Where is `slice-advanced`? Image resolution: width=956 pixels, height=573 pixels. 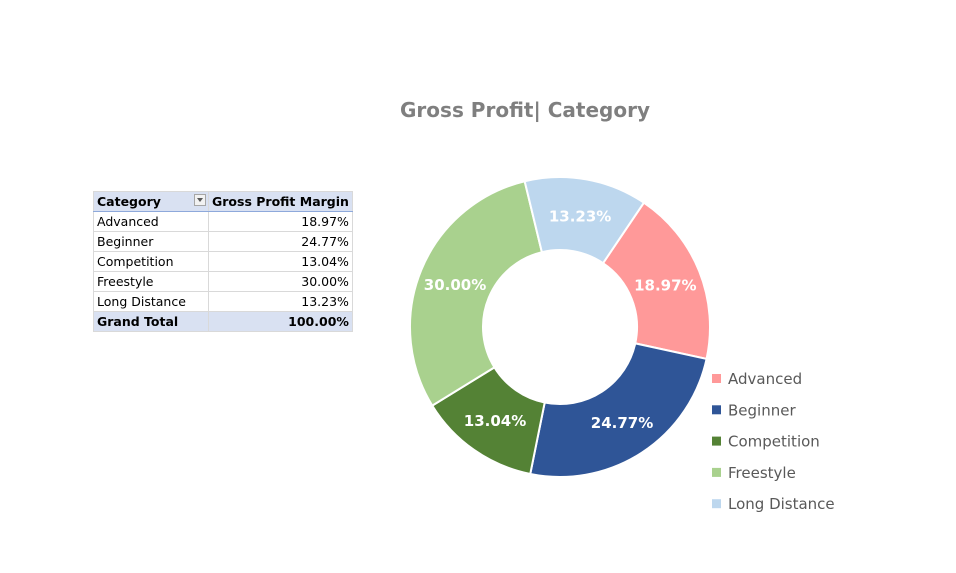
slice-advanced is located at coordinates (656, 281).